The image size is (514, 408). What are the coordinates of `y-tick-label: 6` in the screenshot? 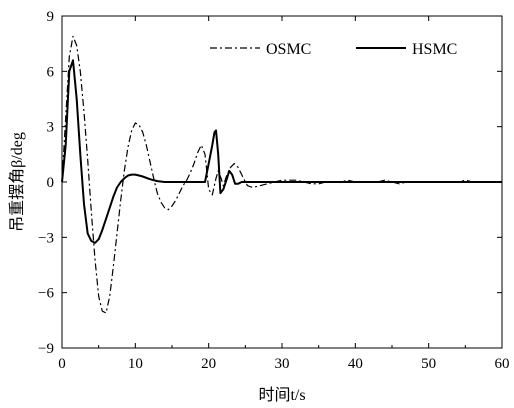 It's located at (51, 72).